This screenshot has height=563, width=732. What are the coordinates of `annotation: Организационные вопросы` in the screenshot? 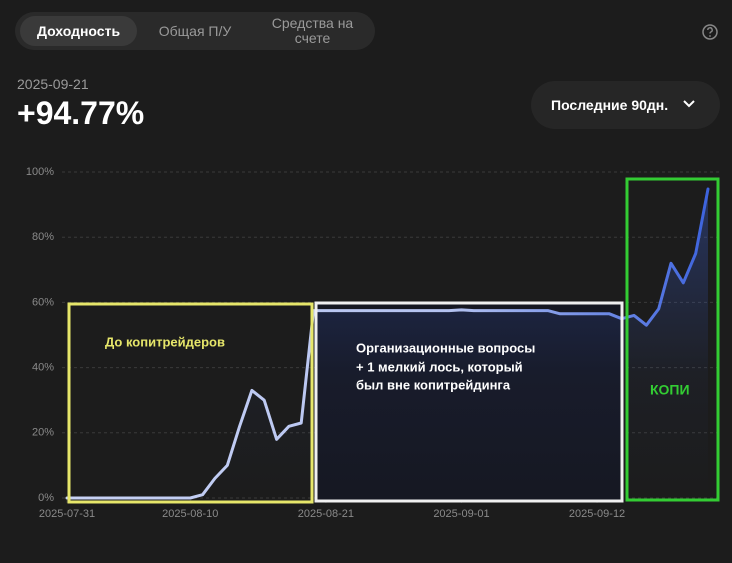 It's located at (445, 347).